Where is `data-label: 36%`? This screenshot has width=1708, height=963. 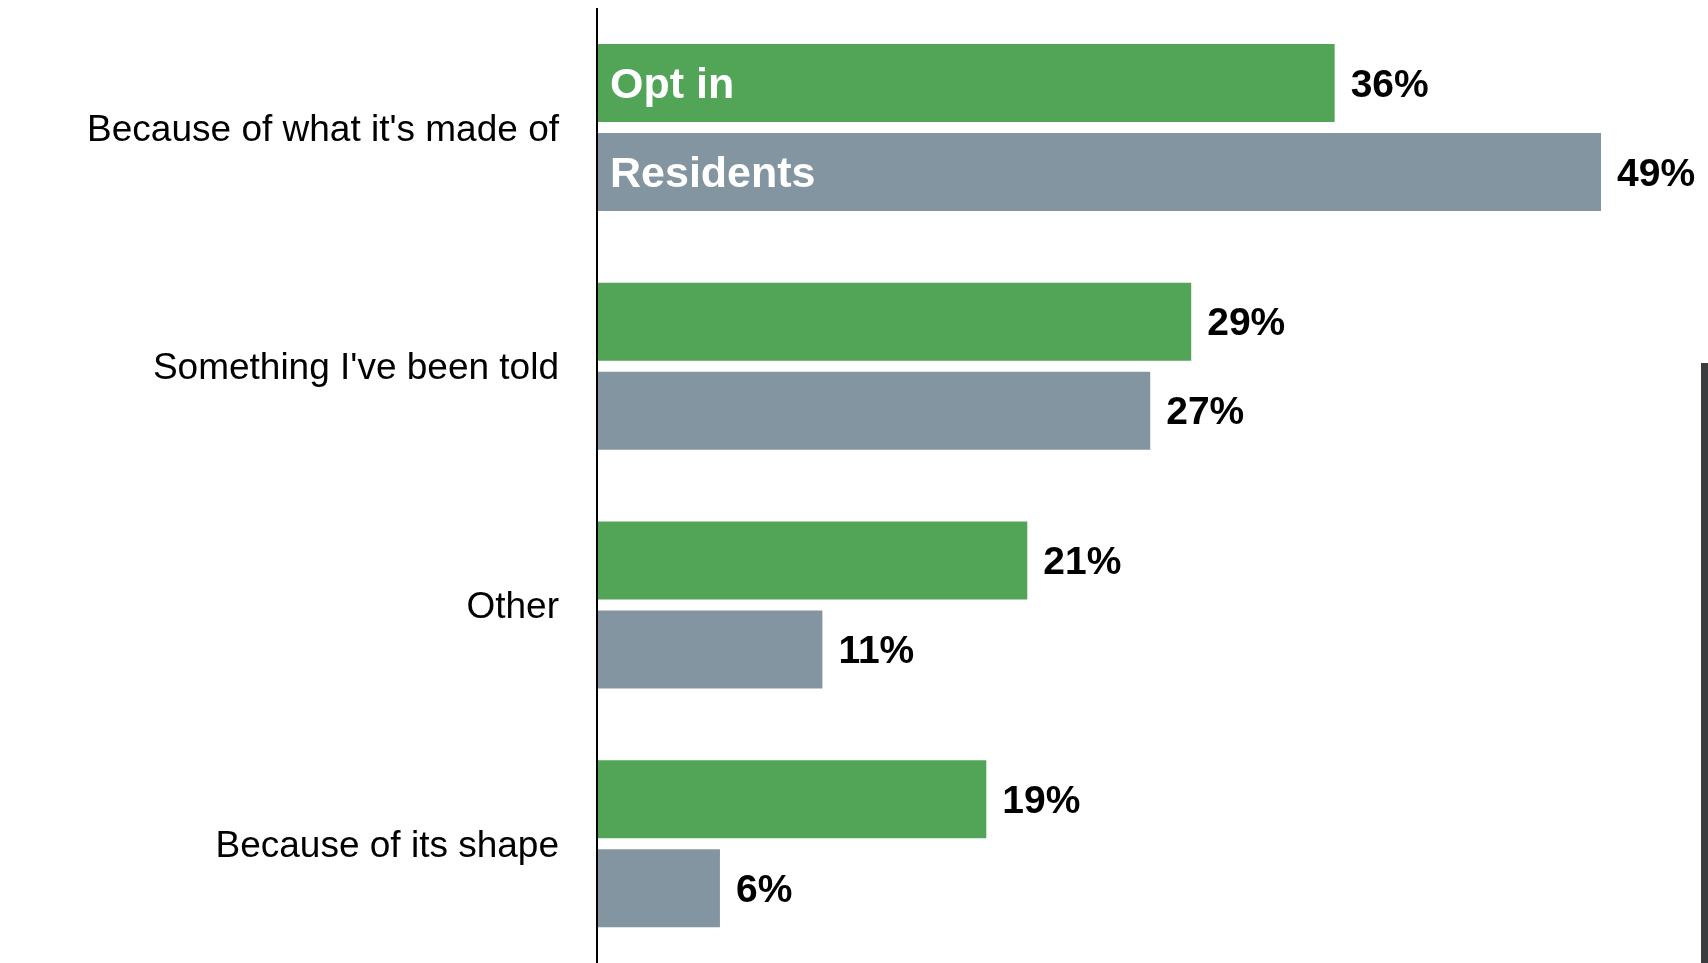
data-label: 36% is located at coordinates (1389, 83).